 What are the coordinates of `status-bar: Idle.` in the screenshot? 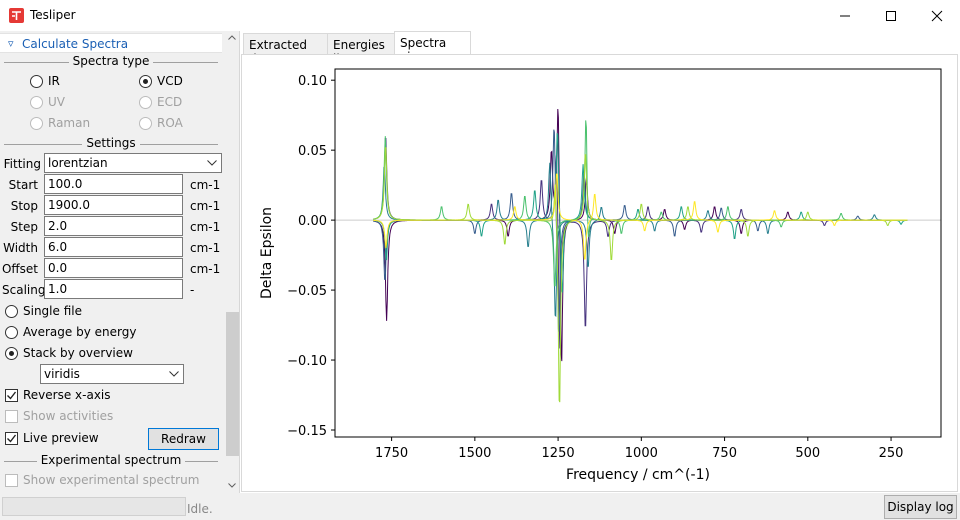 It's located at (480, 506).